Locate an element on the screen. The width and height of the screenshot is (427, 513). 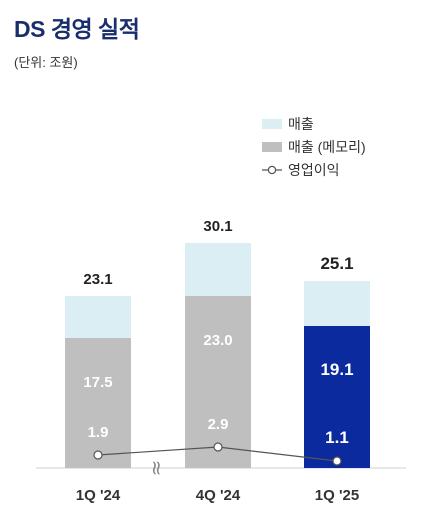
profit-value-label-2: 2.9 is located at coordinates (218, 424).